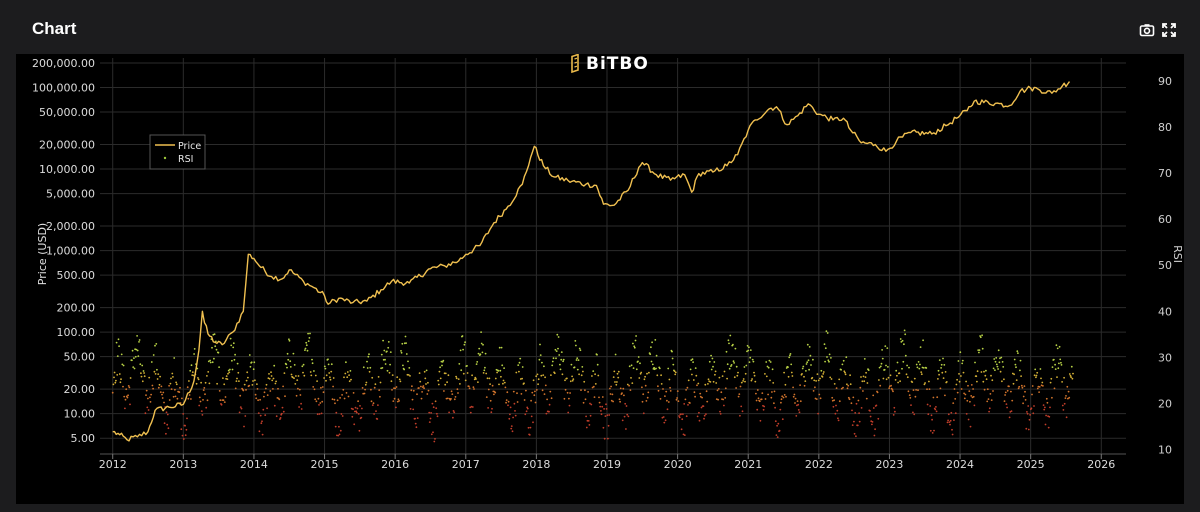 This screenshot has width=1200, height=512. Describe the element at coordinates (1169, 30) in the screenshot. I see `expand-icon` at that location.